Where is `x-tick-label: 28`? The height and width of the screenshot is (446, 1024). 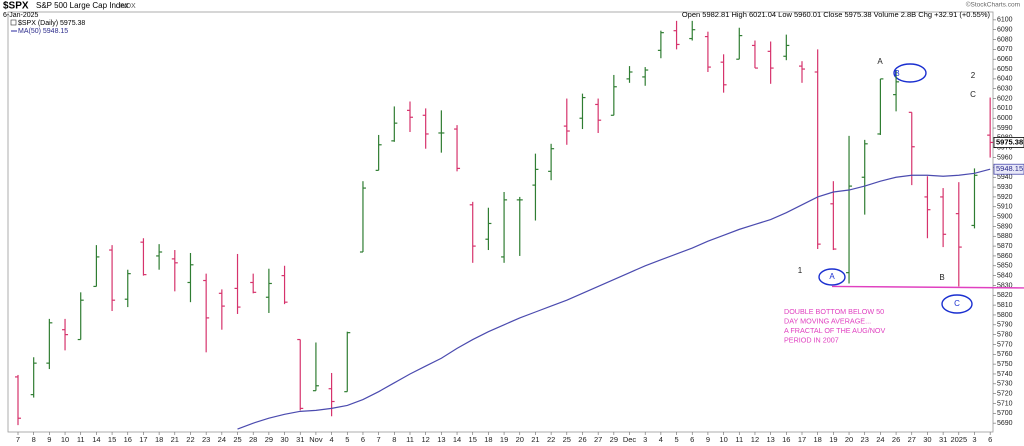 x-tick-label: 28 is located at coordinates (253, 439).